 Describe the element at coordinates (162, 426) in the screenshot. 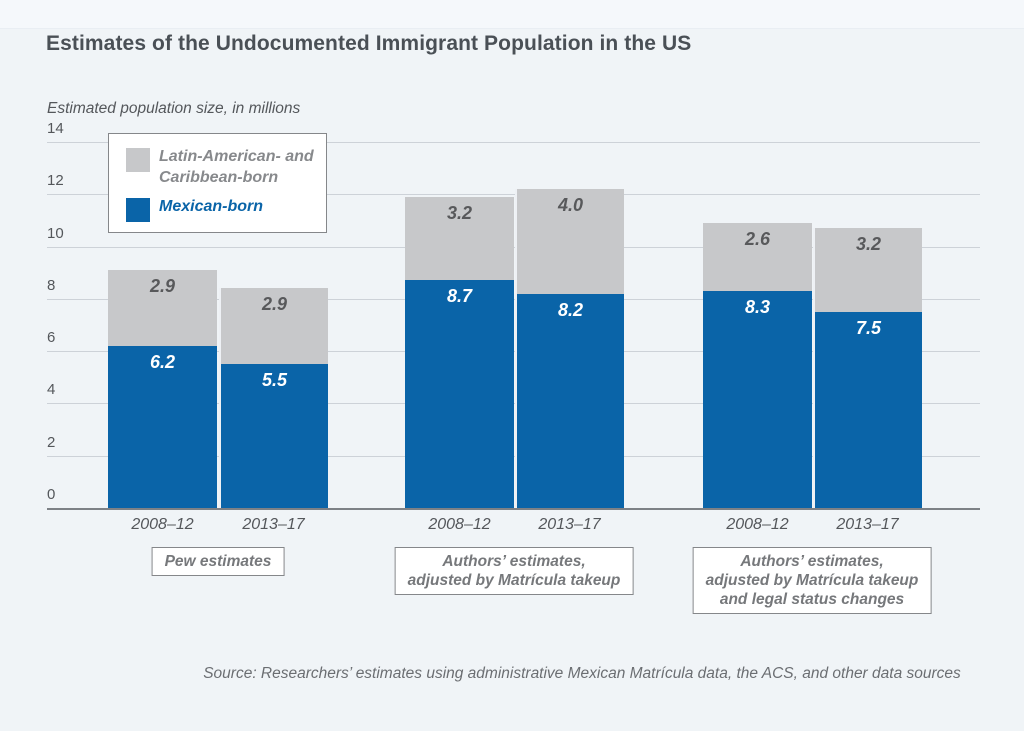

I see `mexican-born-segment: 6.2` at that location.